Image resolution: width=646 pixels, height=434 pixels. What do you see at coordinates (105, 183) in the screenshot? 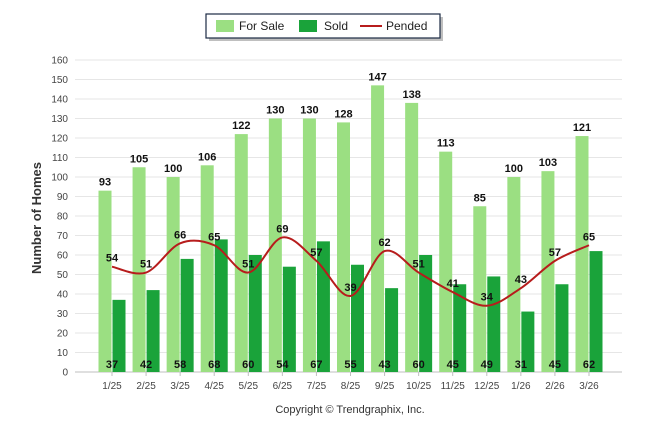
I see `label-for-sale-1-25: 93` at bounding box center [105, 183].